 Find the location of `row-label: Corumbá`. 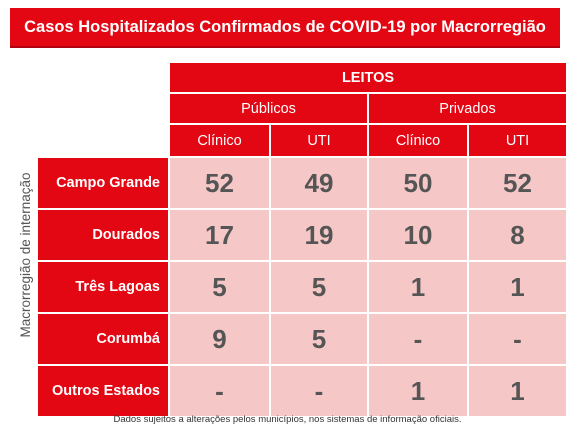

row-label: Corumbá is located at coordinates (103, 339).